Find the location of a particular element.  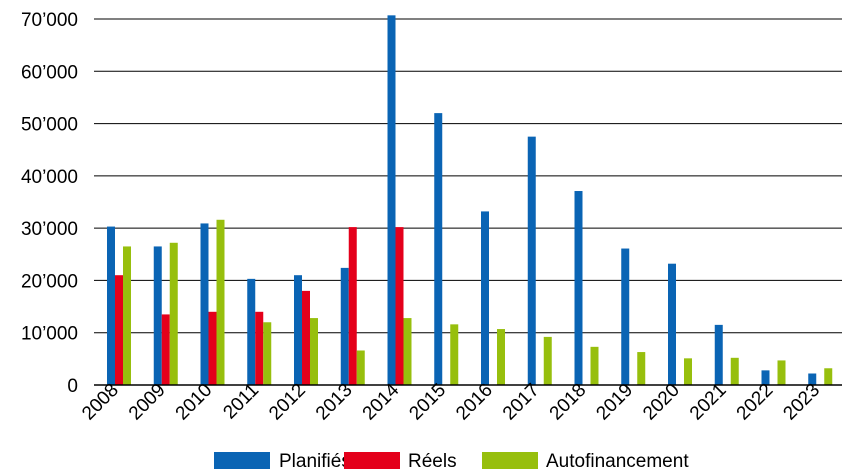

x-tick-label: 2020 is located at coordinates (661, 402).